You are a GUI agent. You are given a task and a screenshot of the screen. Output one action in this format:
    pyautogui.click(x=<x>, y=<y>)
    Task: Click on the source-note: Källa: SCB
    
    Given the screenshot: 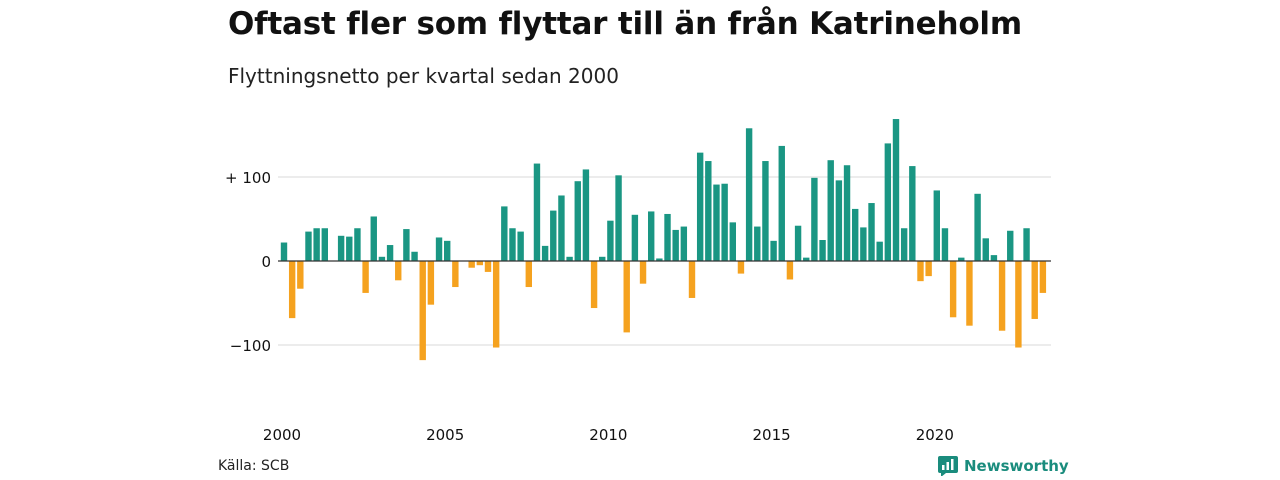 What is the action you would take?
    pyautogui.click(x=254, y=466)
    